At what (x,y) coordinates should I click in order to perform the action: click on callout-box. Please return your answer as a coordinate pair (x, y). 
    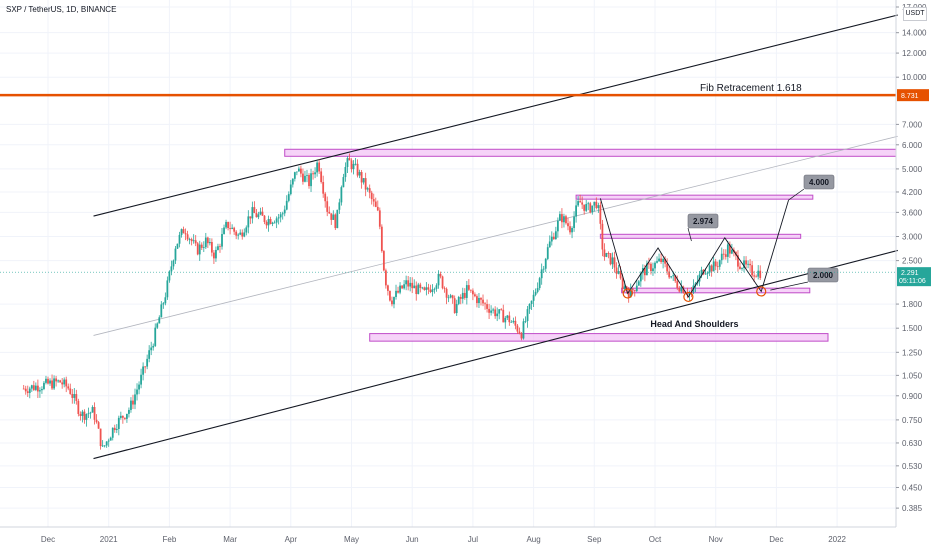
    Looking at the image, I should click on (703, 221).